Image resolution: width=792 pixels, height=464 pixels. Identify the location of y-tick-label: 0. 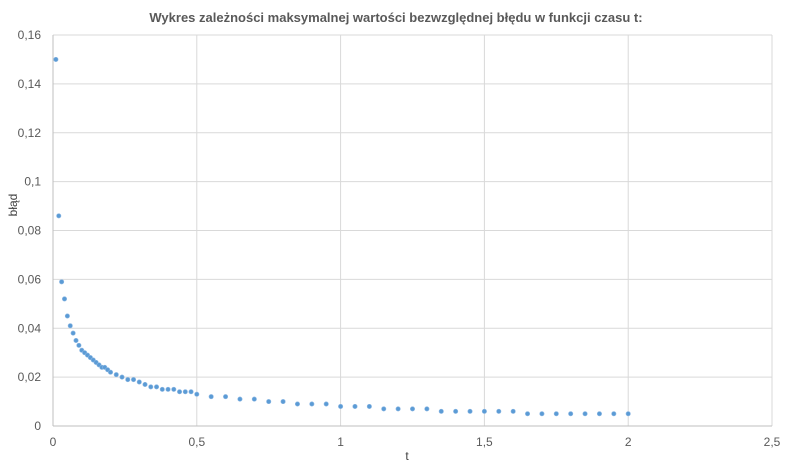
(37, 426).